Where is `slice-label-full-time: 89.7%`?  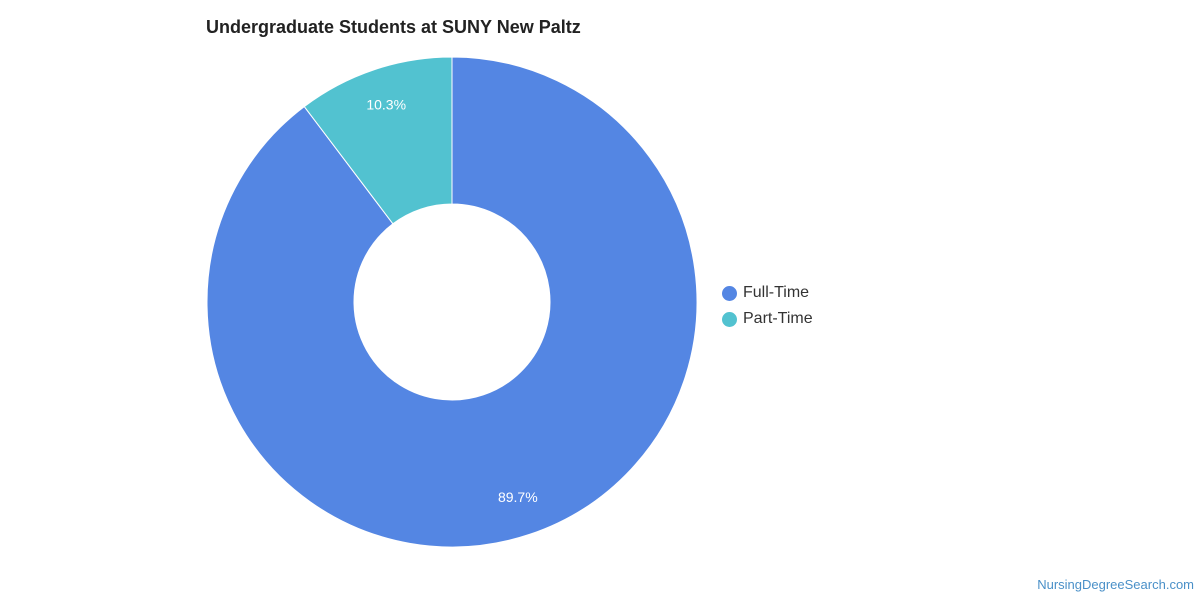 slice-label-full-time: 89.7% is located at coordinates (518, 497).